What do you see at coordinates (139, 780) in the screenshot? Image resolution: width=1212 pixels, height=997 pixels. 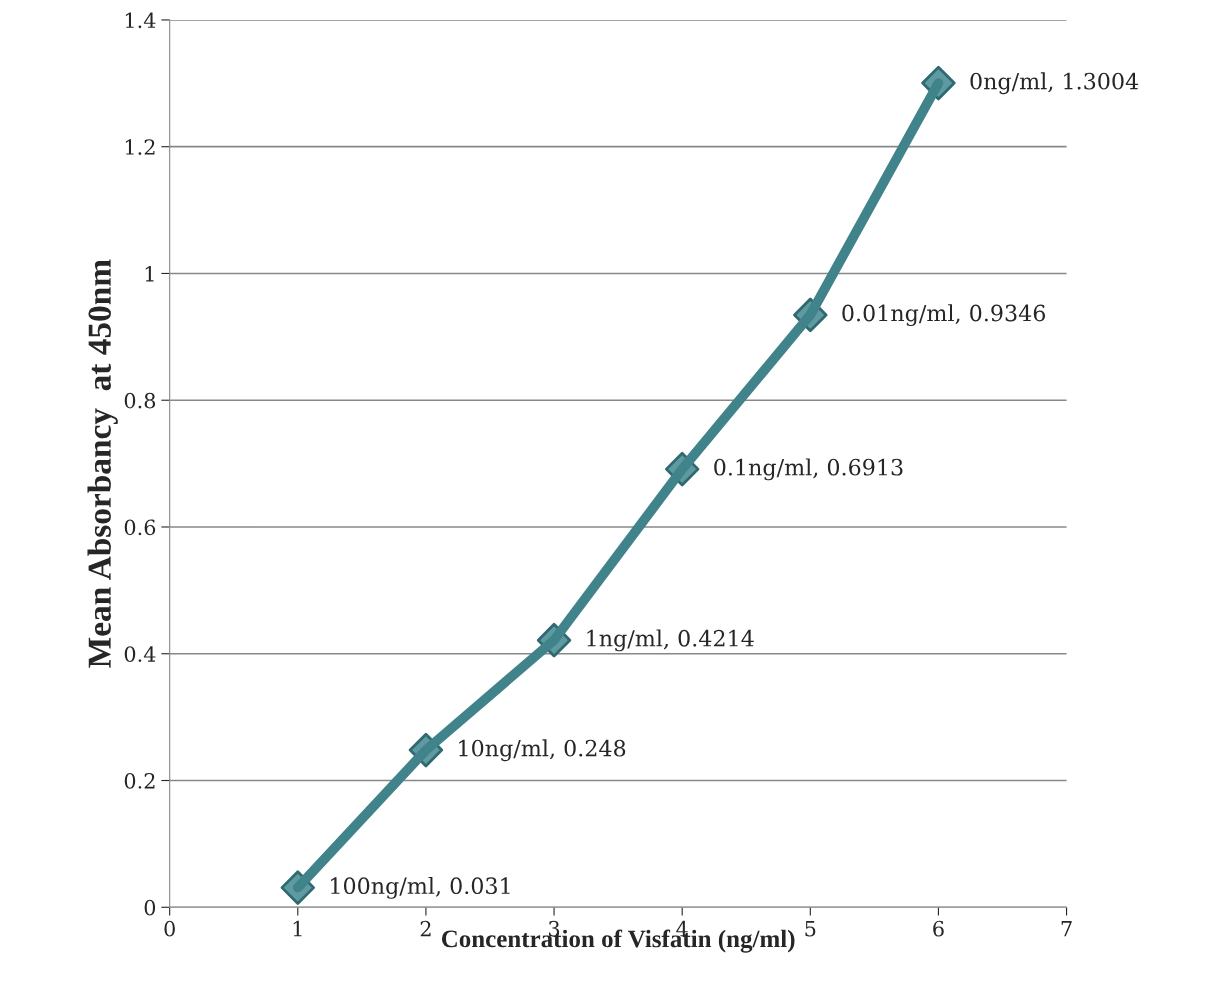 I see `y-tick-label: 0.2` at bounding box center [139, 780].